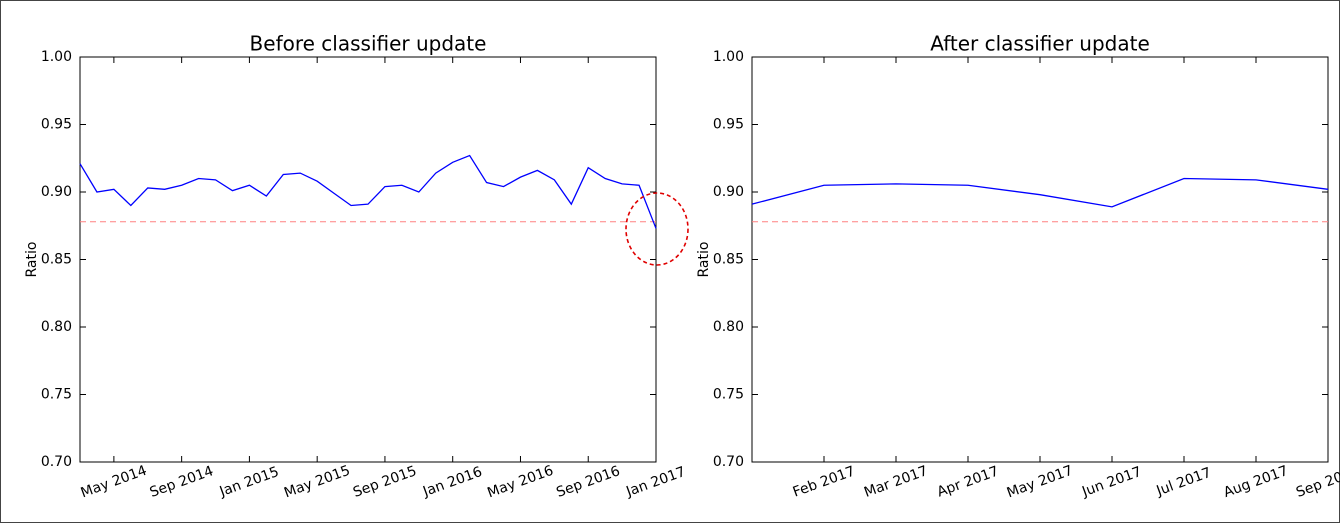 Image resolution: width=1340 pixels, height=523 pixels. I want to click on x-tick-label: Jun 2017, so click(1111, 482).